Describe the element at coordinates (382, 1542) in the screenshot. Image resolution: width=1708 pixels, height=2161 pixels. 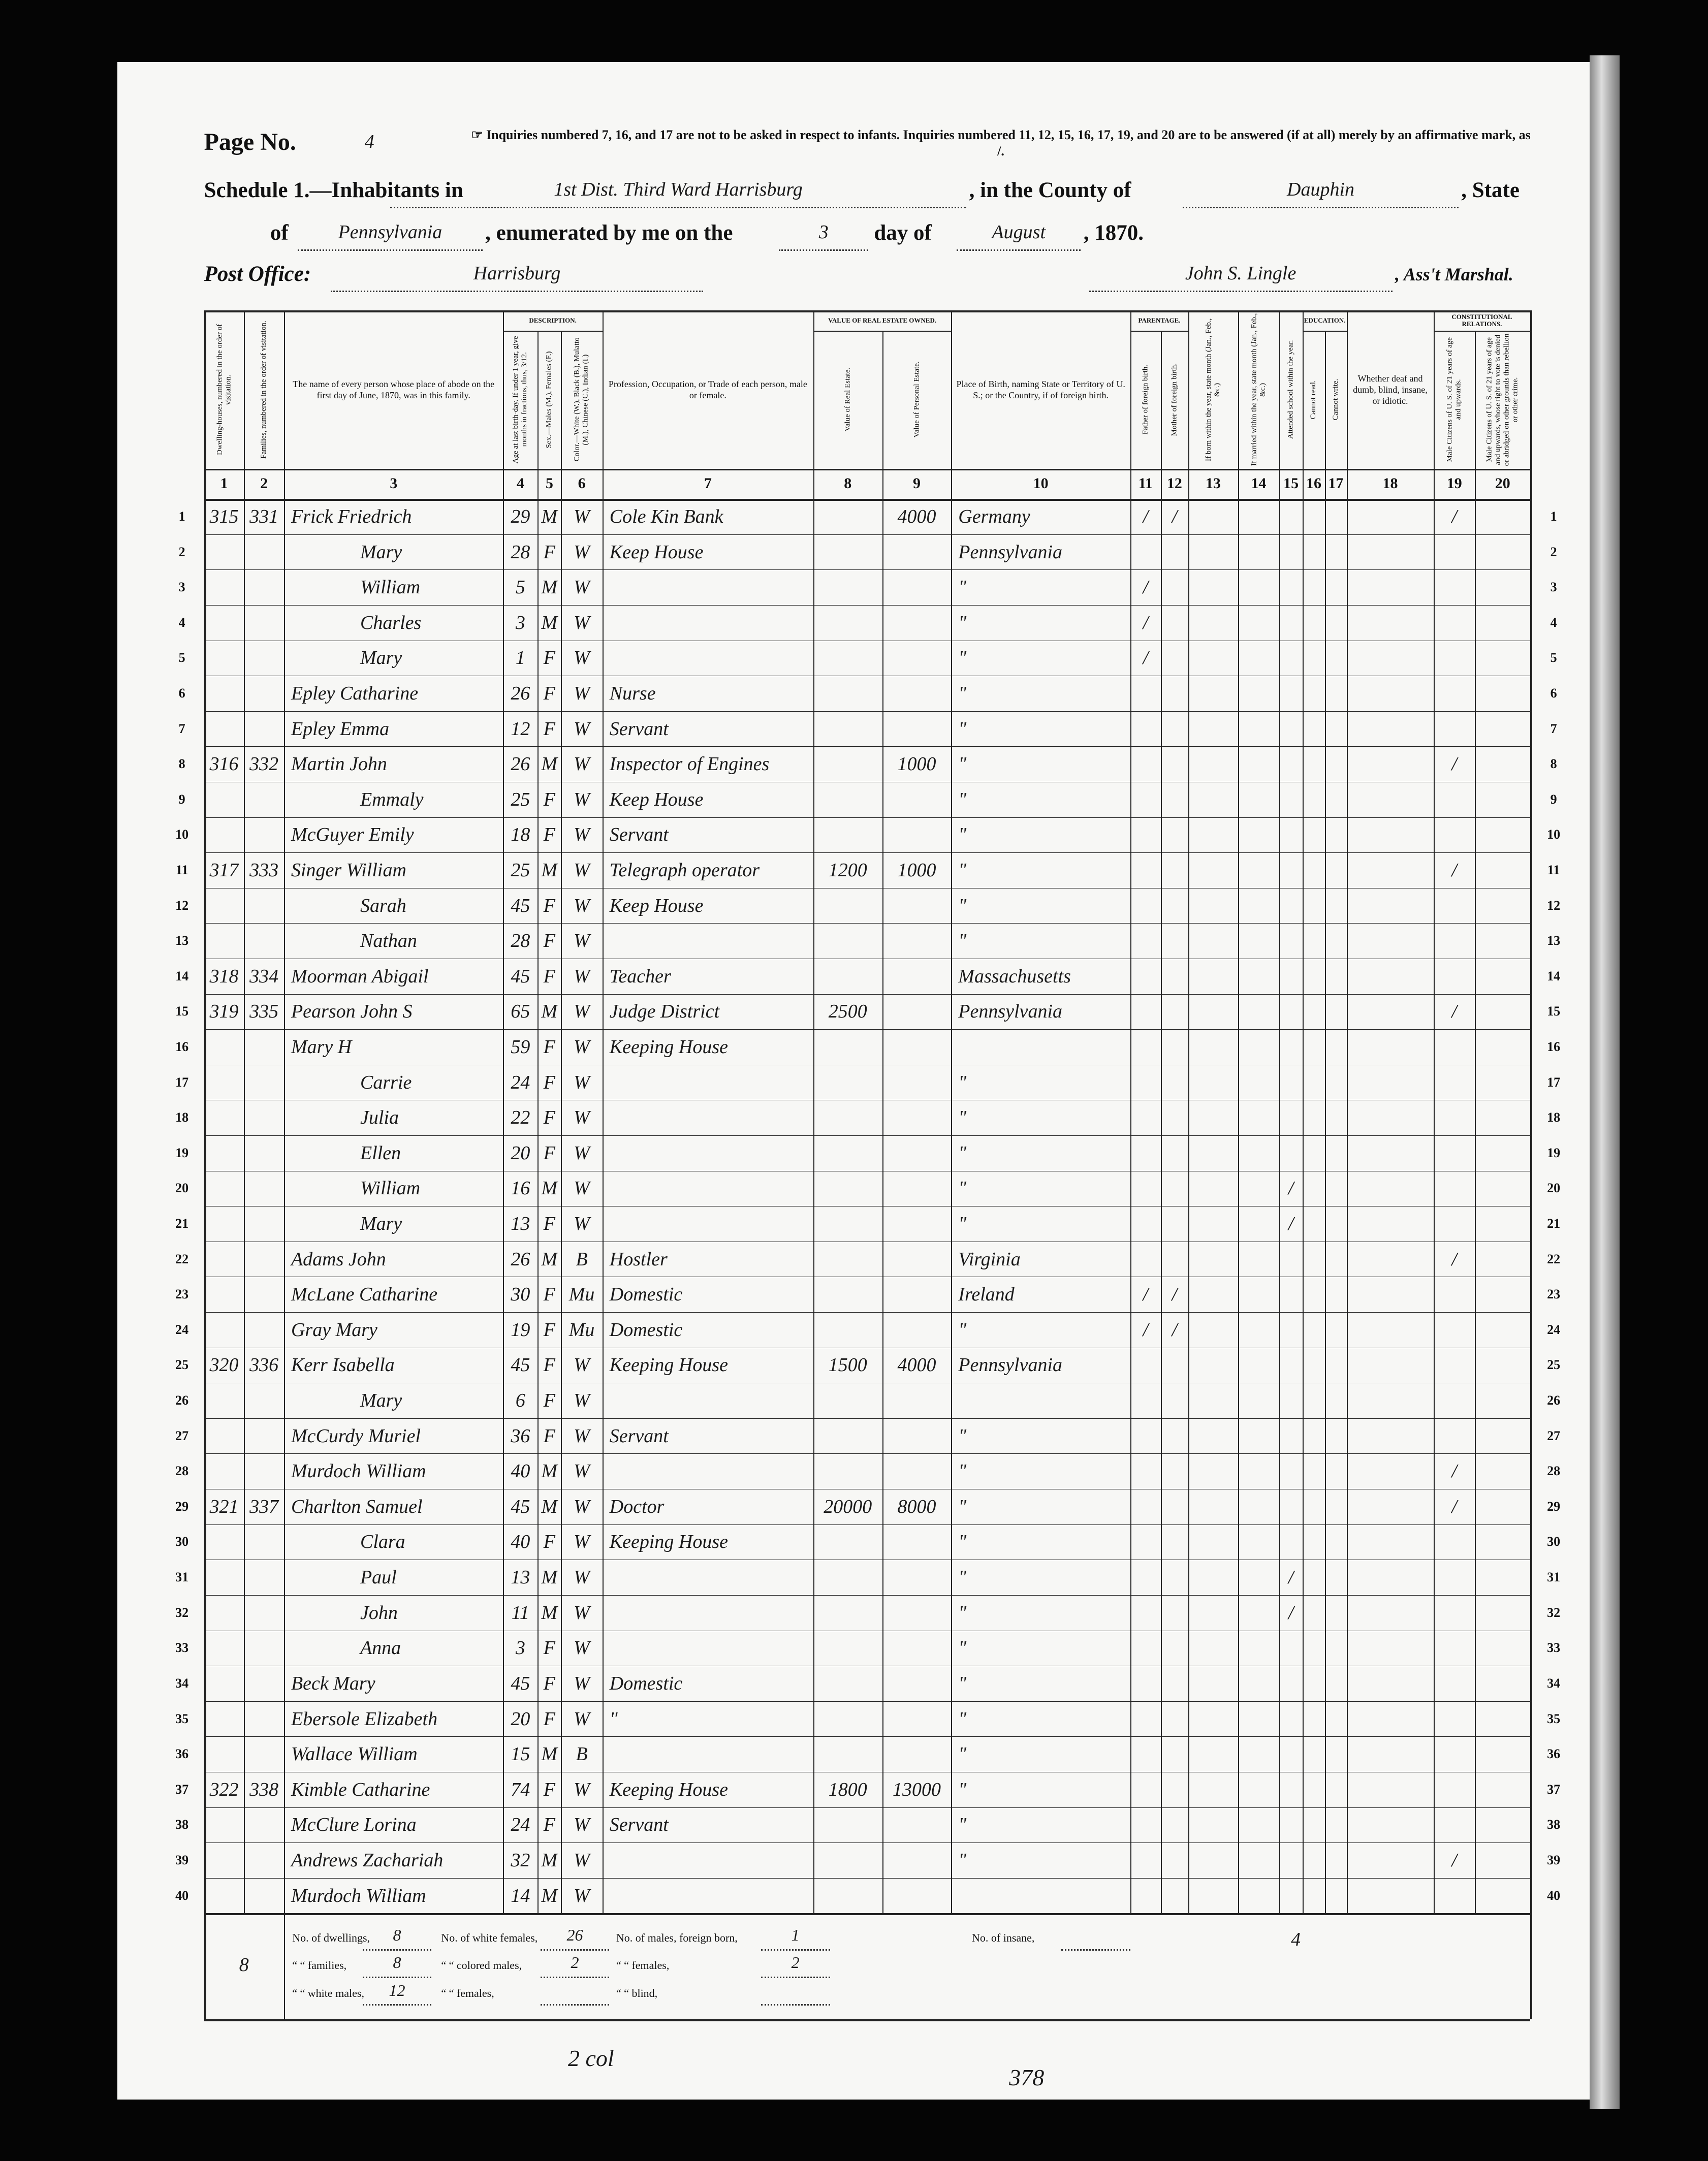
I see `cell: Clara` at that location.